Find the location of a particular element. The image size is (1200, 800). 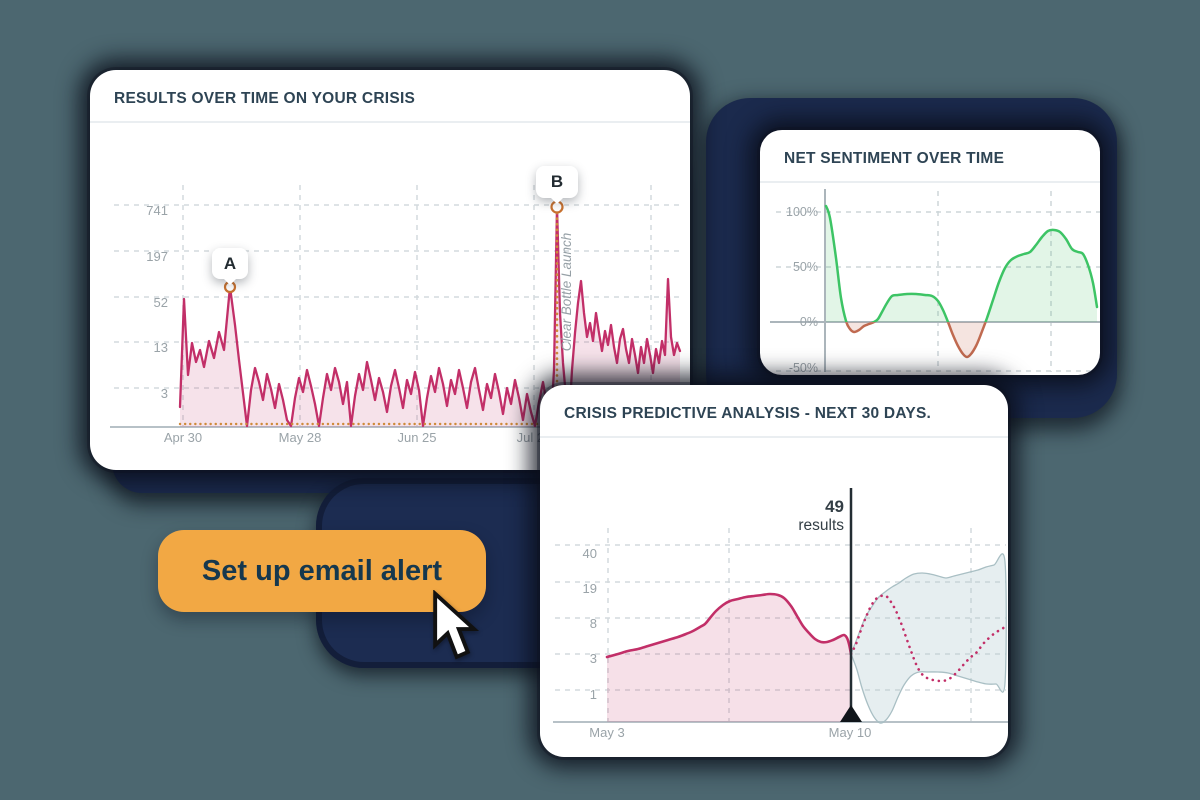

net-sentiment-card-title: NET SENTIMENT OVER TIME is located at coordinates (894, 158).